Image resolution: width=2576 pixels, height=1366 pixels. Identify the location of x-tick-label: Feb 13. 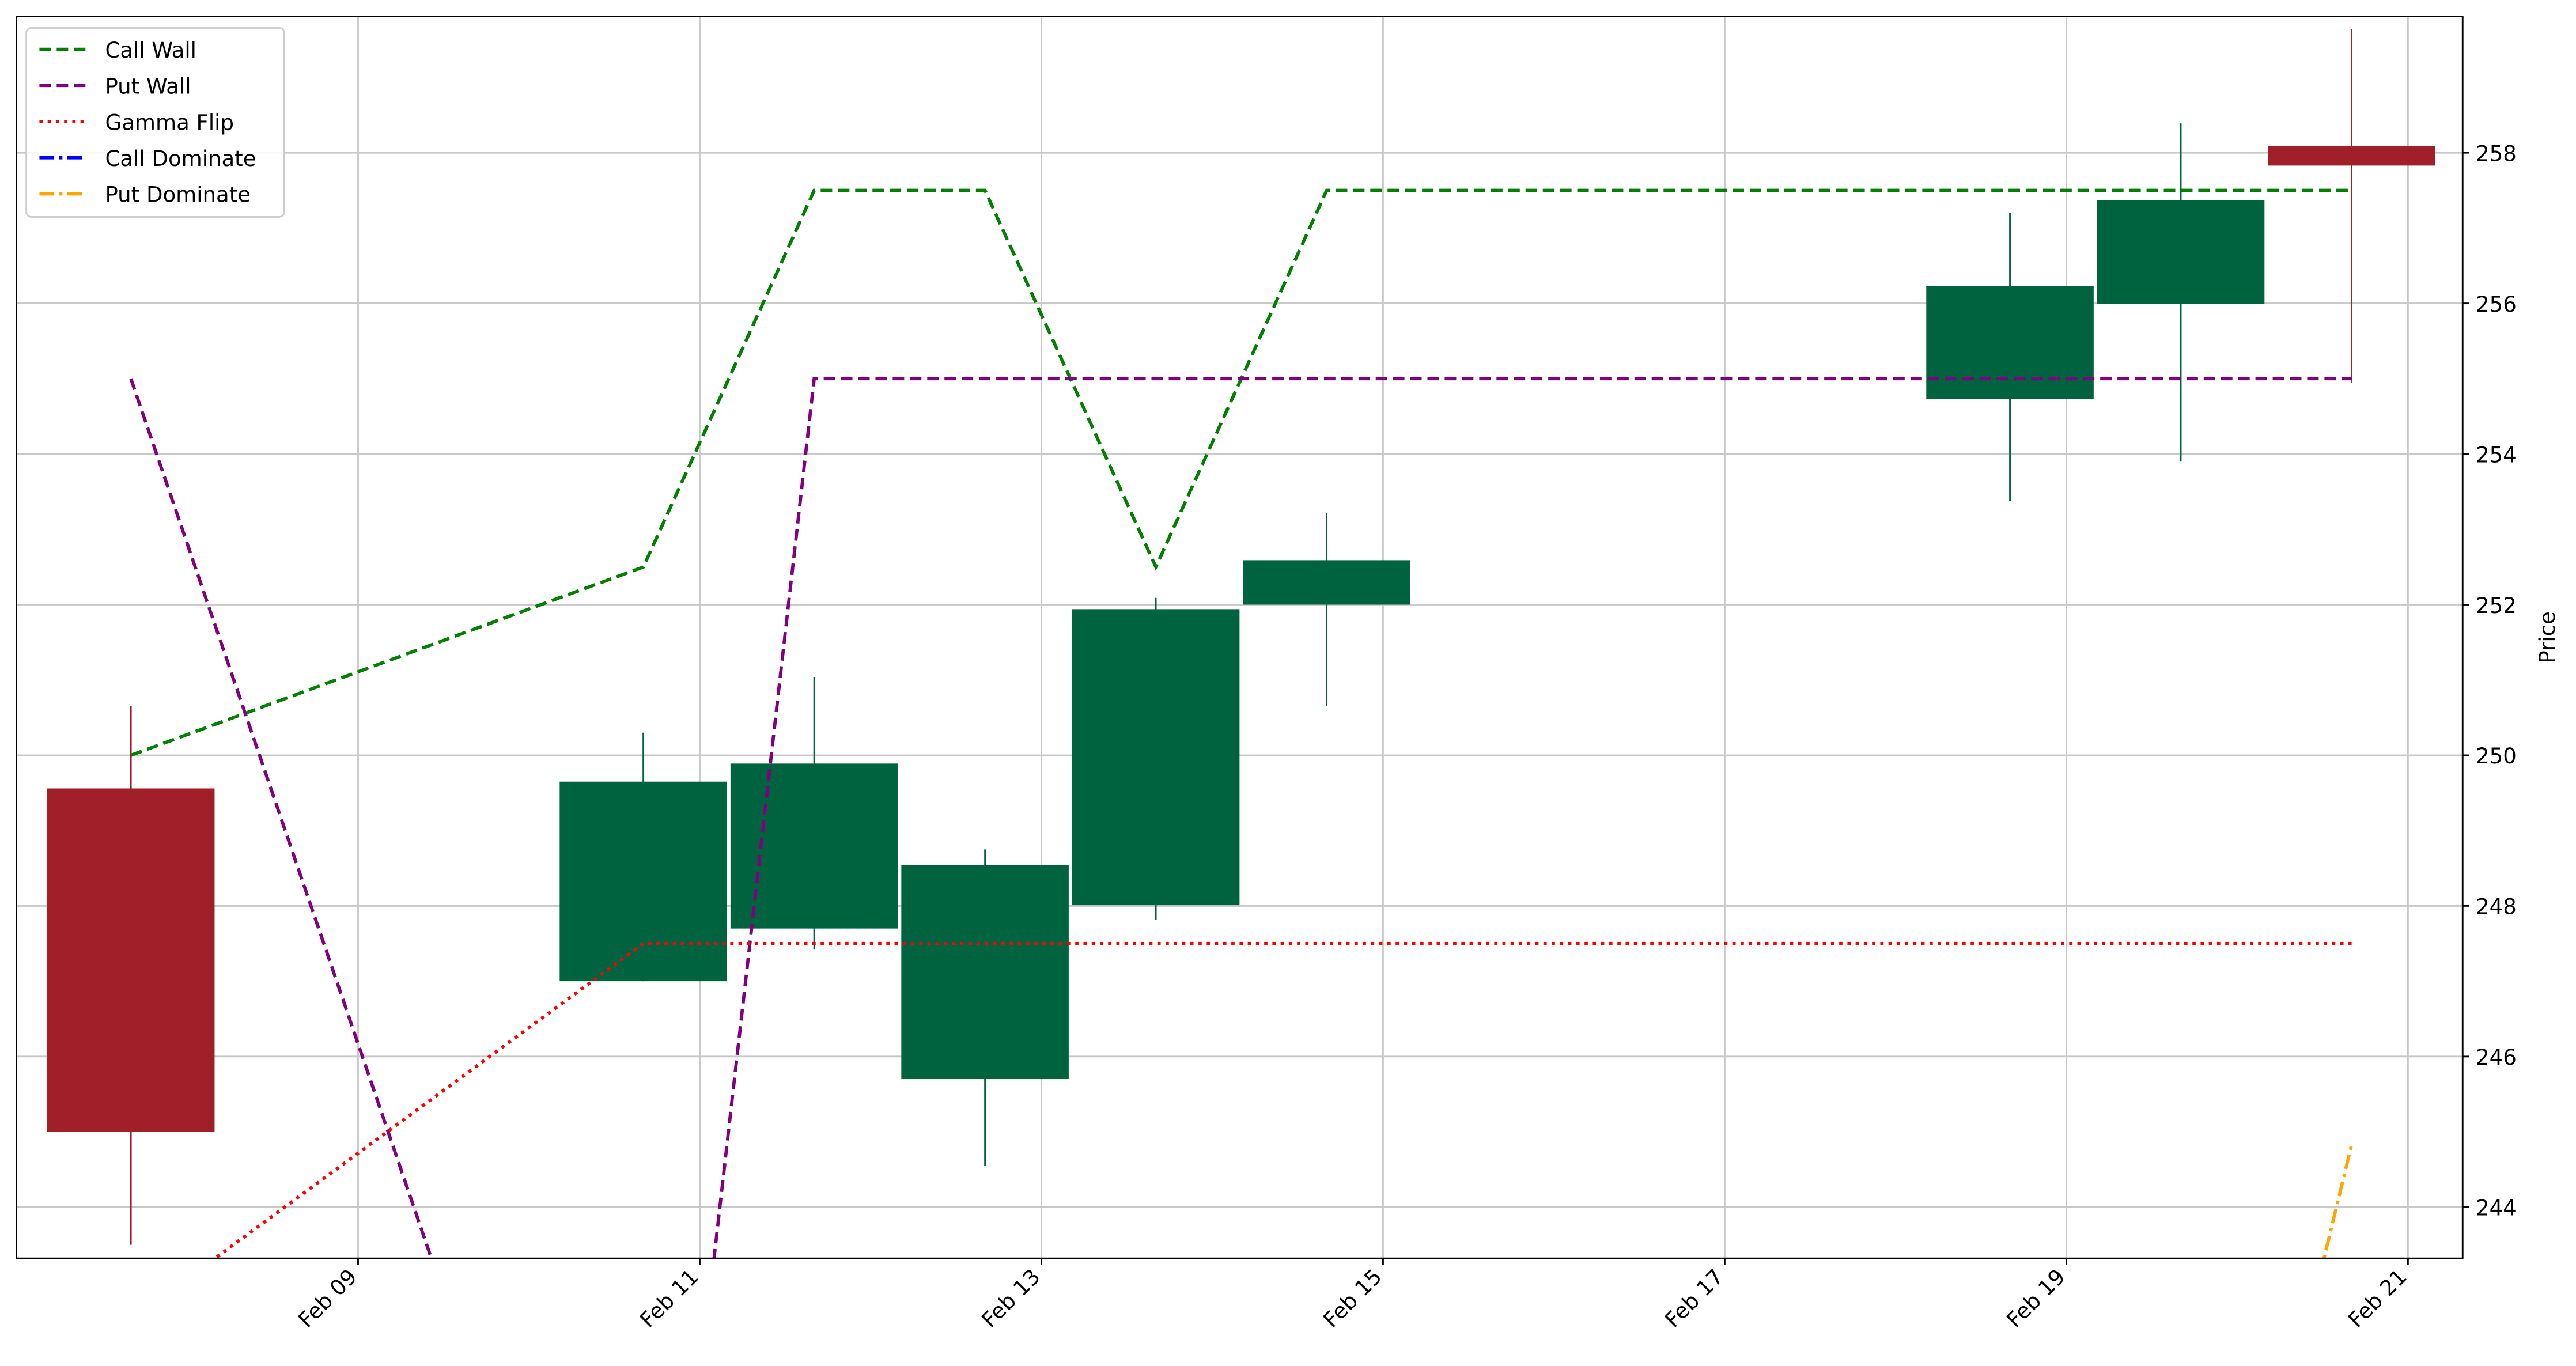
(1011, 1298).